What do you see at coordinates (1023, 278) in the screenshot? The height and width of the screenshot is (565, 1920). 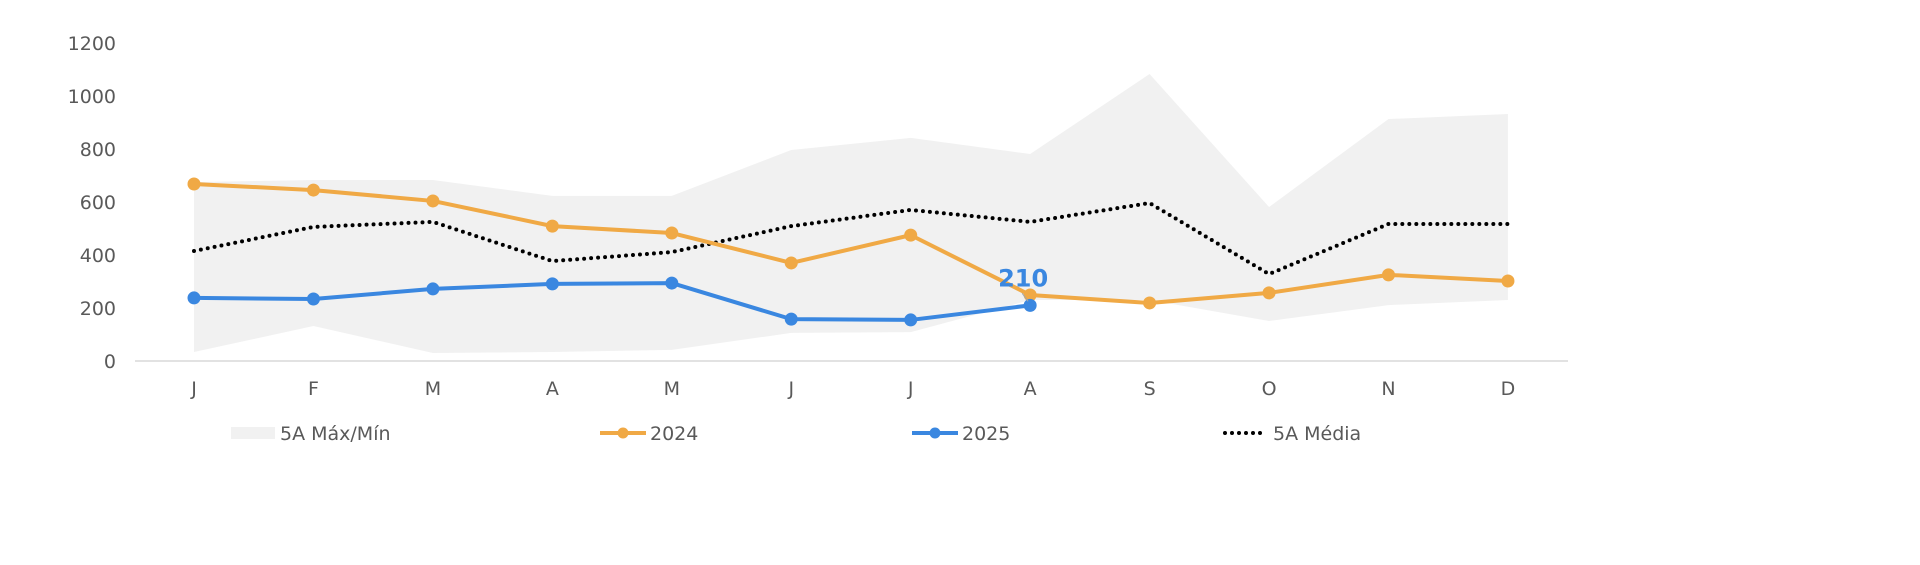 I see `data-label: 210` at bounding box center [1023, 278].